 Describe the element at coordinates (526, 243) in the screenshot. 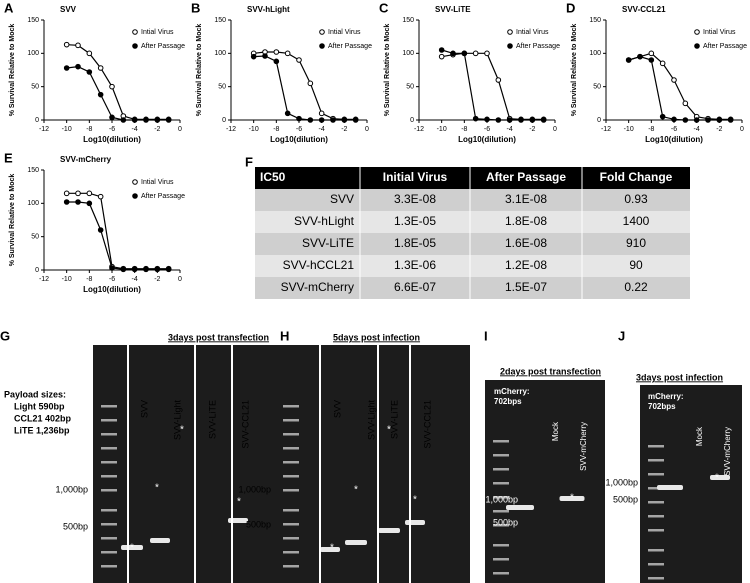

I see `table-cell: 1.6E-08` at that location.